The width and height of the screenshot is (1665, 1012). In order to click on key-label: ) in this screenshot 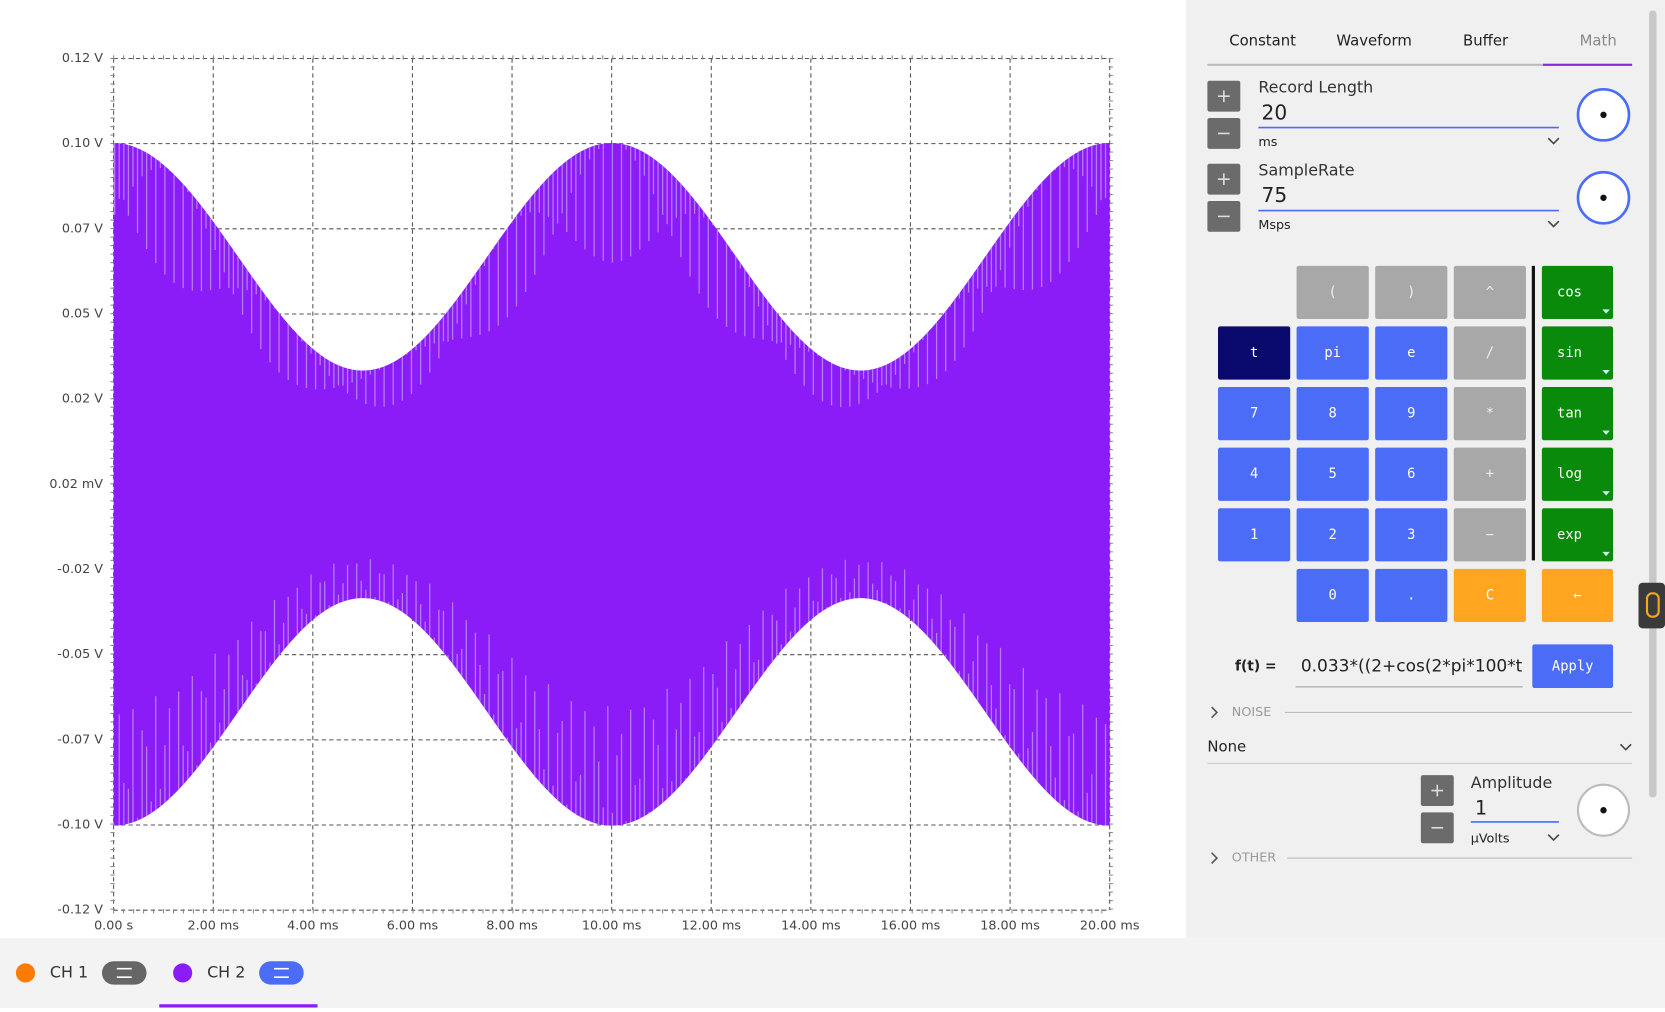, I will do `click(1411, 292)`.